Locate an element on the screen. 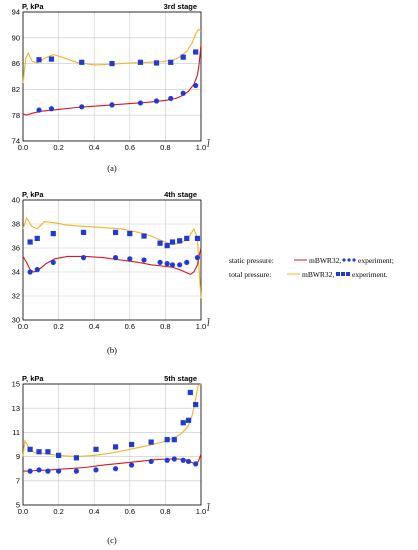 Image resolution: width=418 pixels, height=550 pixels. legend-total-model: mBWR32, is located at coordinates (318, 274).